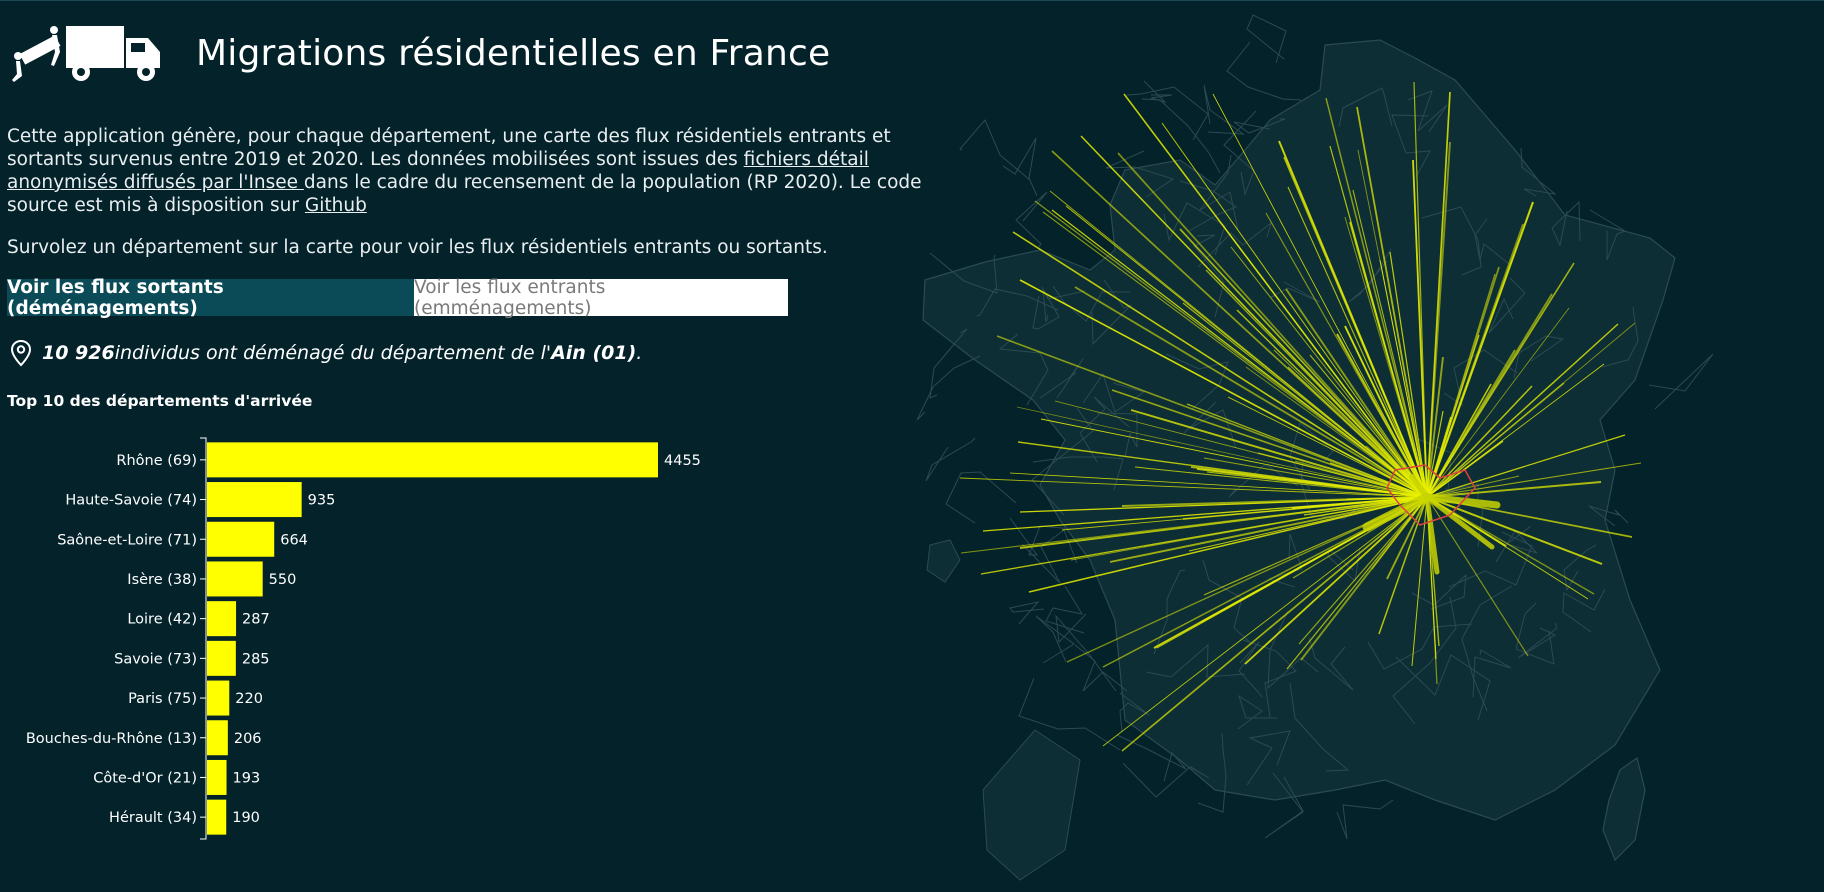 The height and width of the screenshot is (892, 1824). I want to click on chart-title: Top 10 des départements d'arrivée, so click(160, 401).